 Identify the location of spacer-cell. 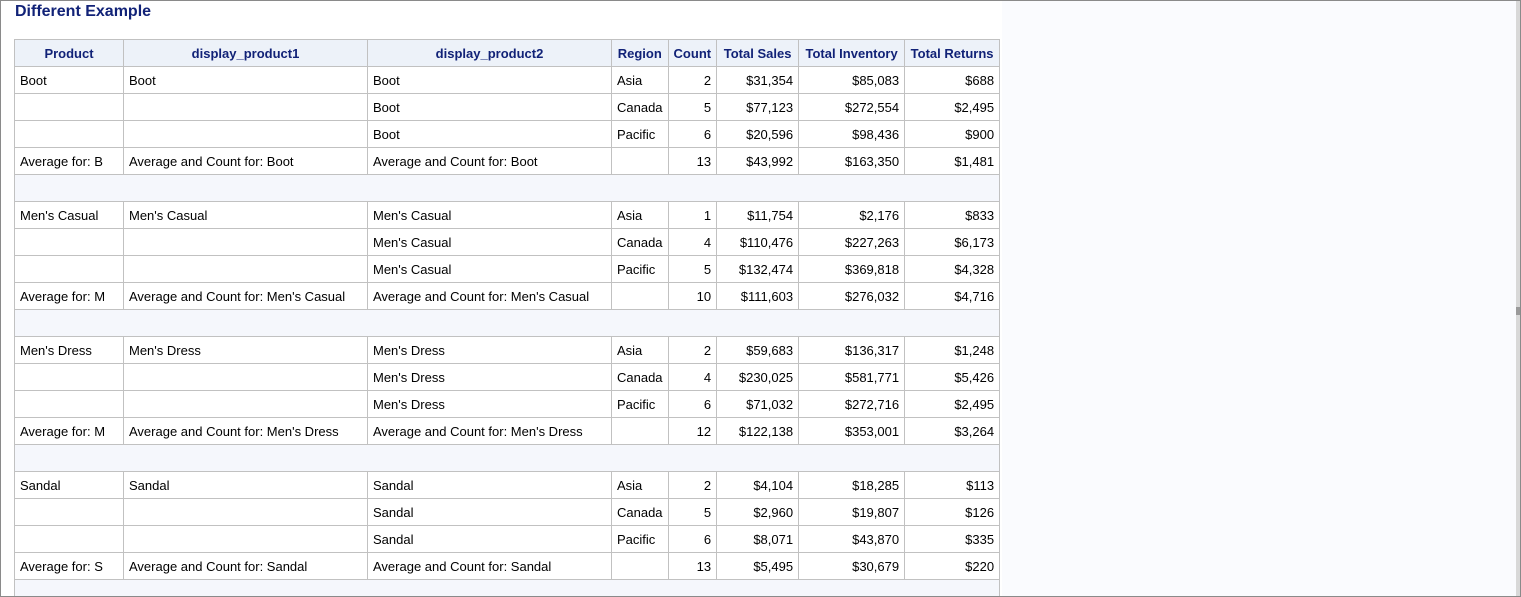
(507, 323).